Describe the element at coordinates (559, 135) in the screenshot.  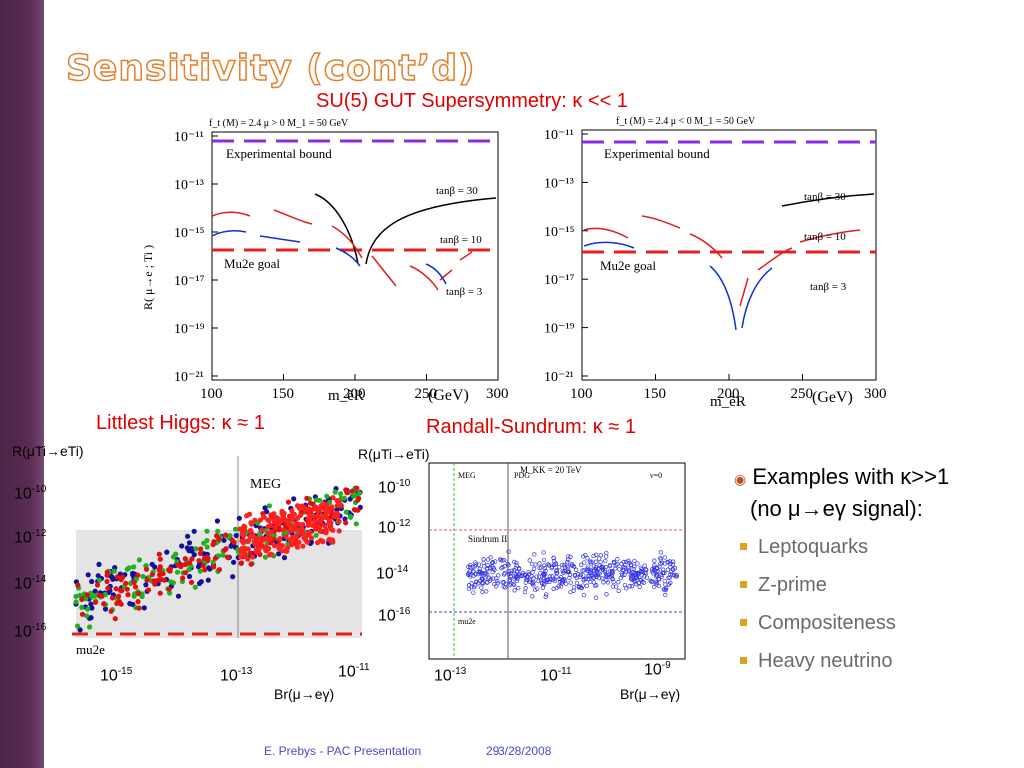
I see `y-tick-label: 10⁻¹¹` at that location.